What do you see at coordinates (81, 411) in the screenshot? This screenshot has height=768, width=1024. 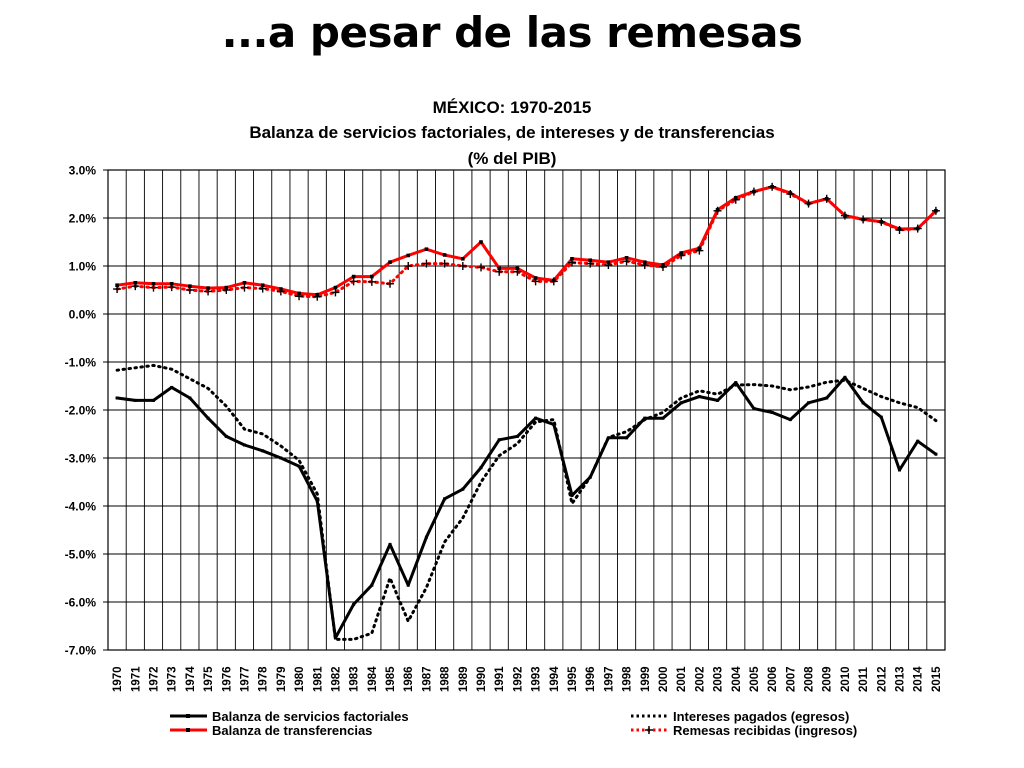 I see `y-tick-label: -2.0%` at bounding box center [81, 411].